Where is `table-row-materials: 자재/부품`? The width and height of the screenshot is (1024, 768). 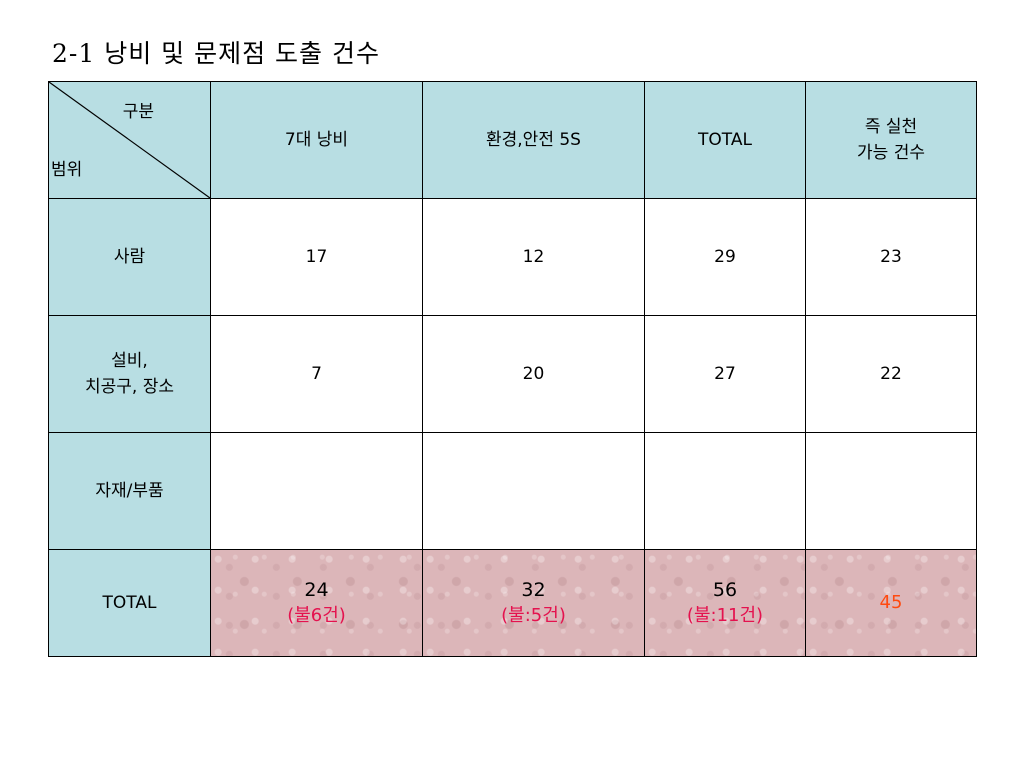 table-row-materials: 자재/부품 is located at coordinates (512, 491).